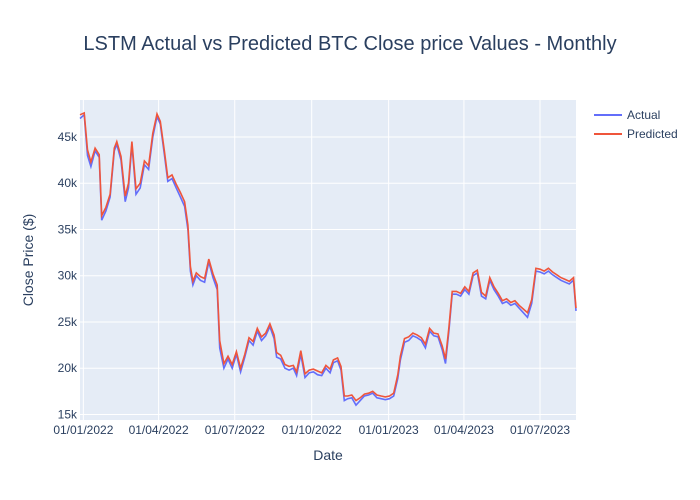 The image size is (700, 500). What do you see at coordinates (68, 414) in the screenshot?
I see `y-tick-label: 15k` at bounding box center [68, 414].